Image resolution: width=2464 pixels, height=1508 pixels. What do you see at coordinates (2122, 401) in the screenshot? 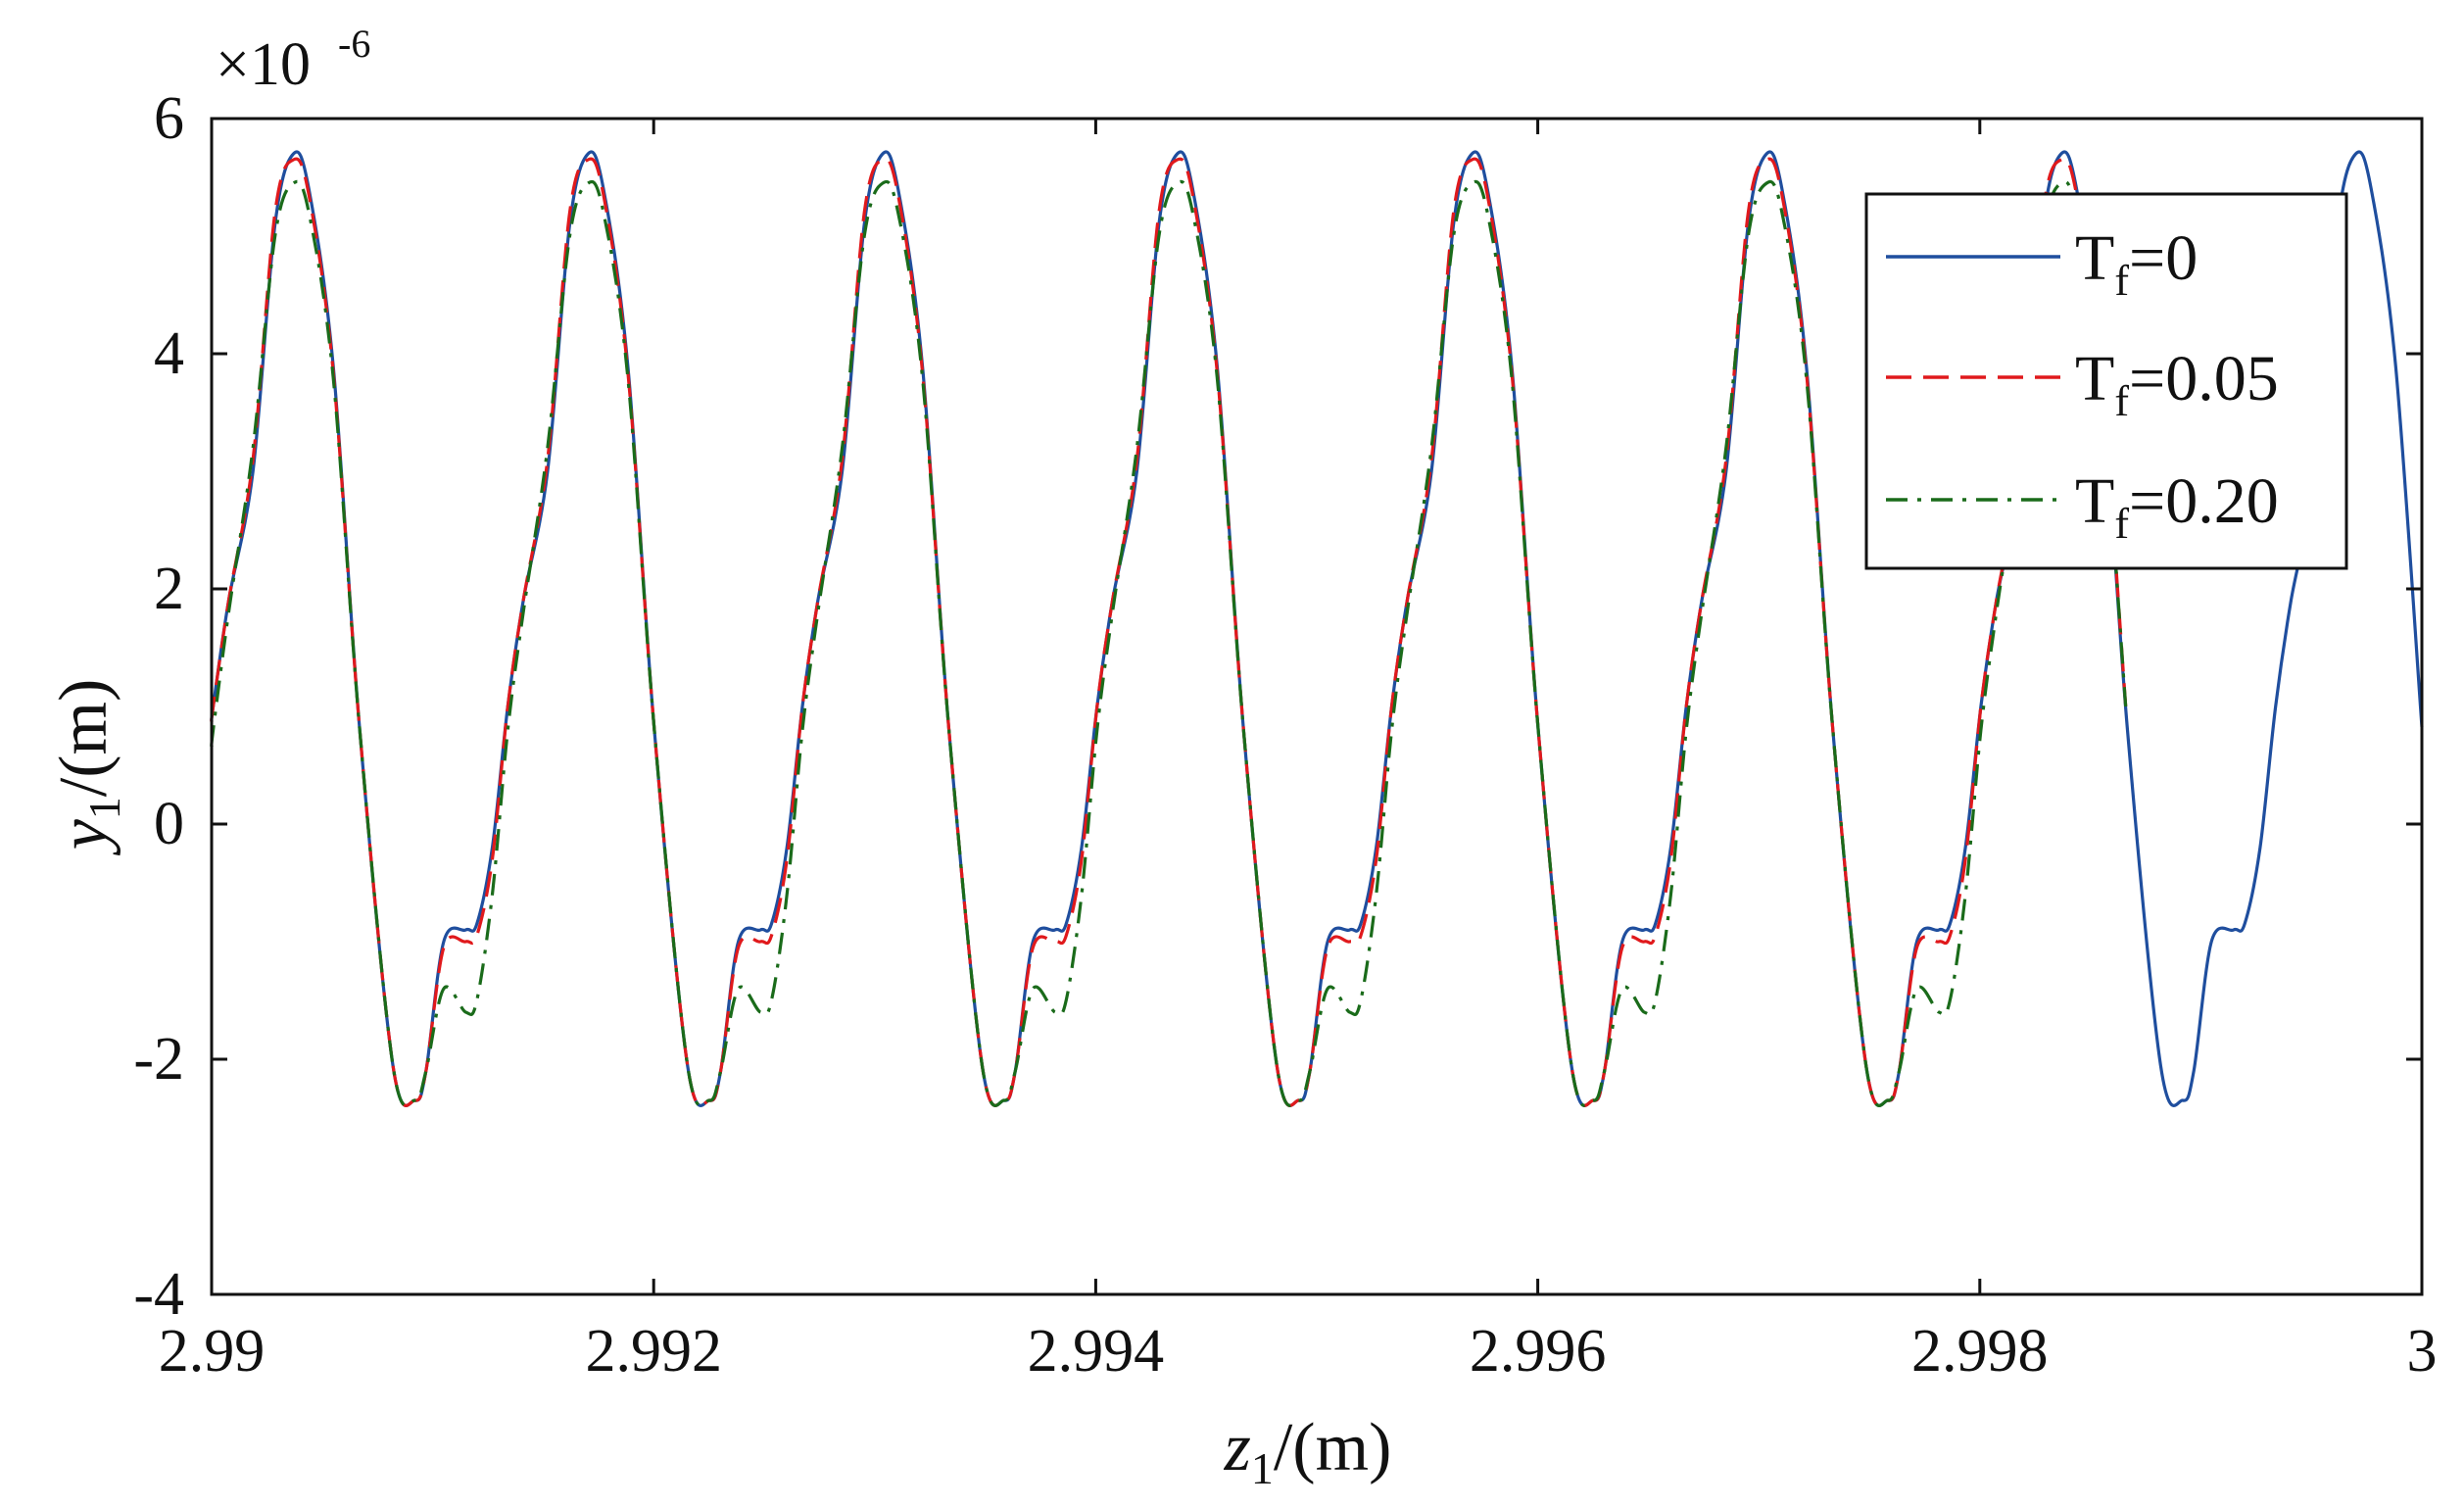
I see `legend-label-tf-005-sub: f` at bounding box center [2122, 401].